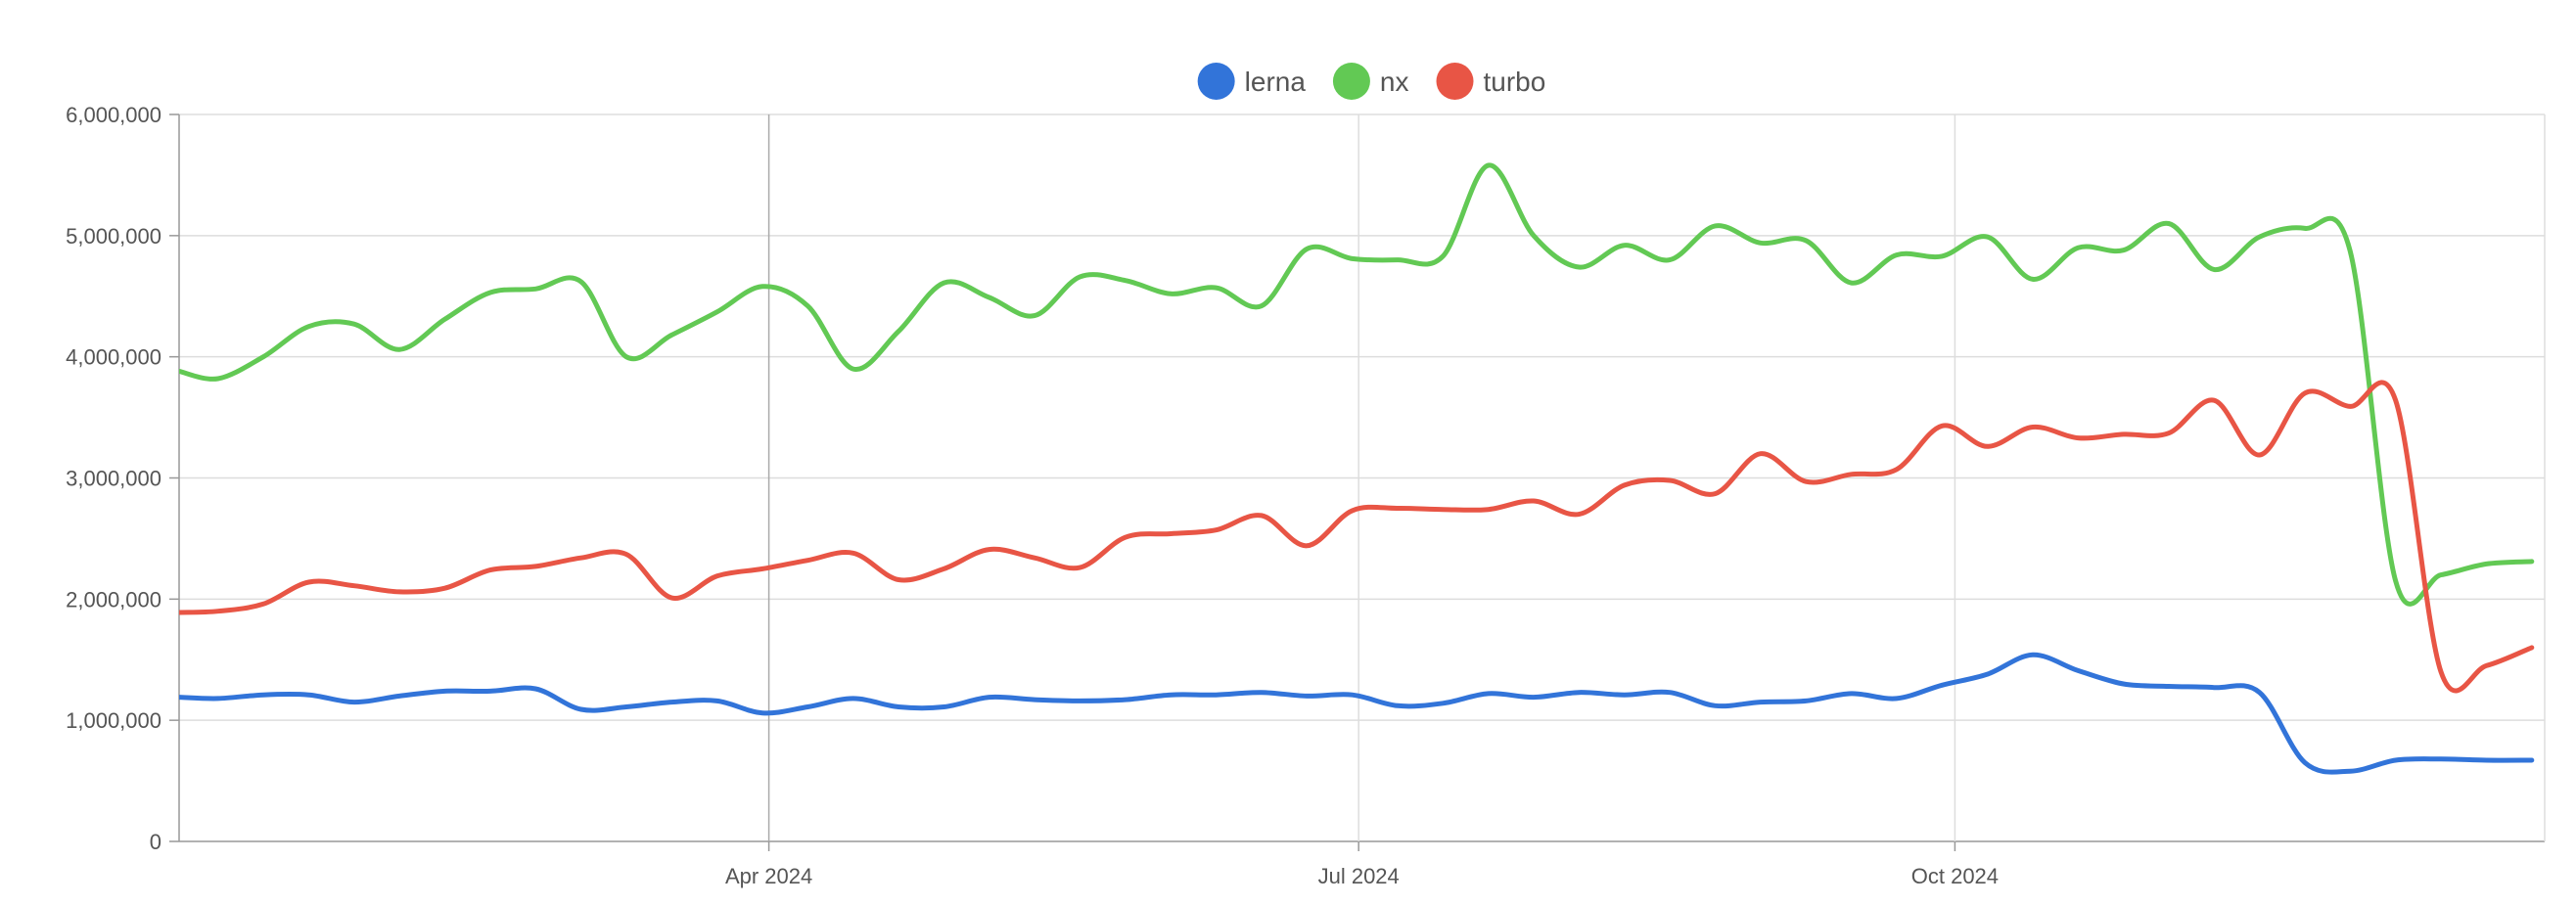 The width and height of the screenshot is (2576, 906). I want to click on x-tick-label: Oct 2024, so click(1955, 876).